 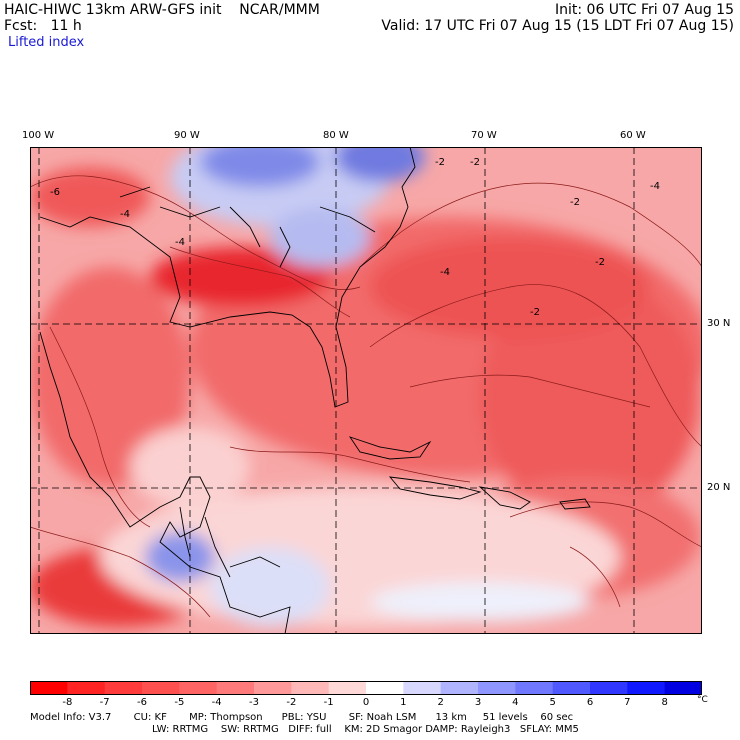 What do you see at coordinates (664, 702) in the screenshot?
I see `colorbar-tick-label: 8` at bounding box center [664, 702].